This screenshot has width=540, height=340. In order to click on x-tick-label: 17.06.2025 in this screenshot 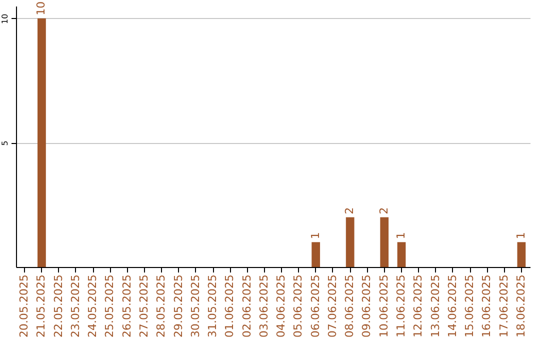, I will do `click(503, 306)`.